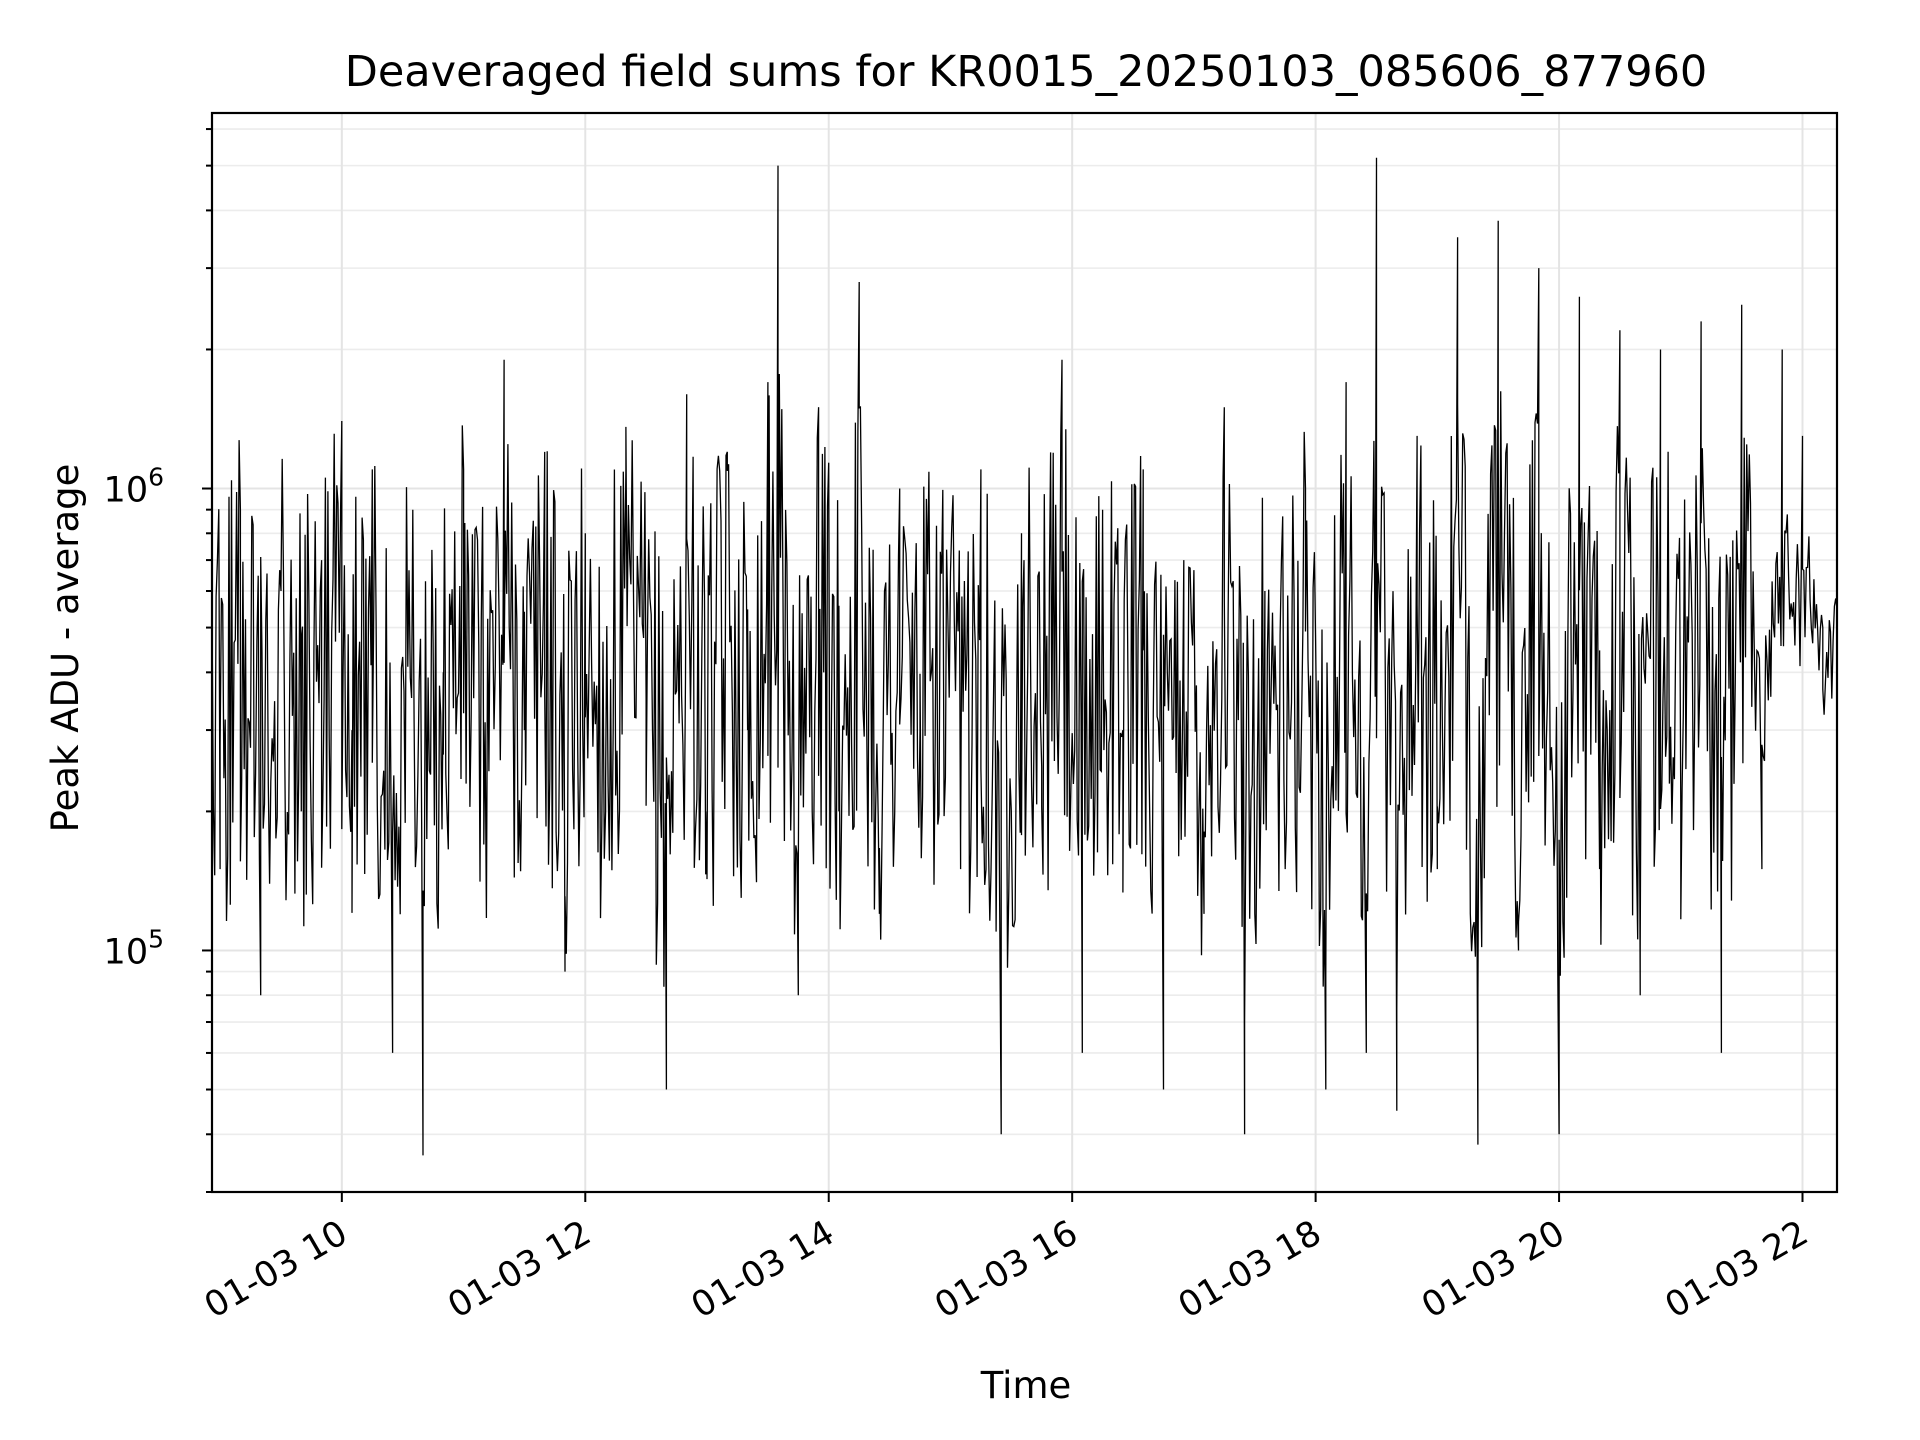 This screenshot has height=1440, width=1920. I want to click on y-tick-label-exponent: 5, so click(156, 938).